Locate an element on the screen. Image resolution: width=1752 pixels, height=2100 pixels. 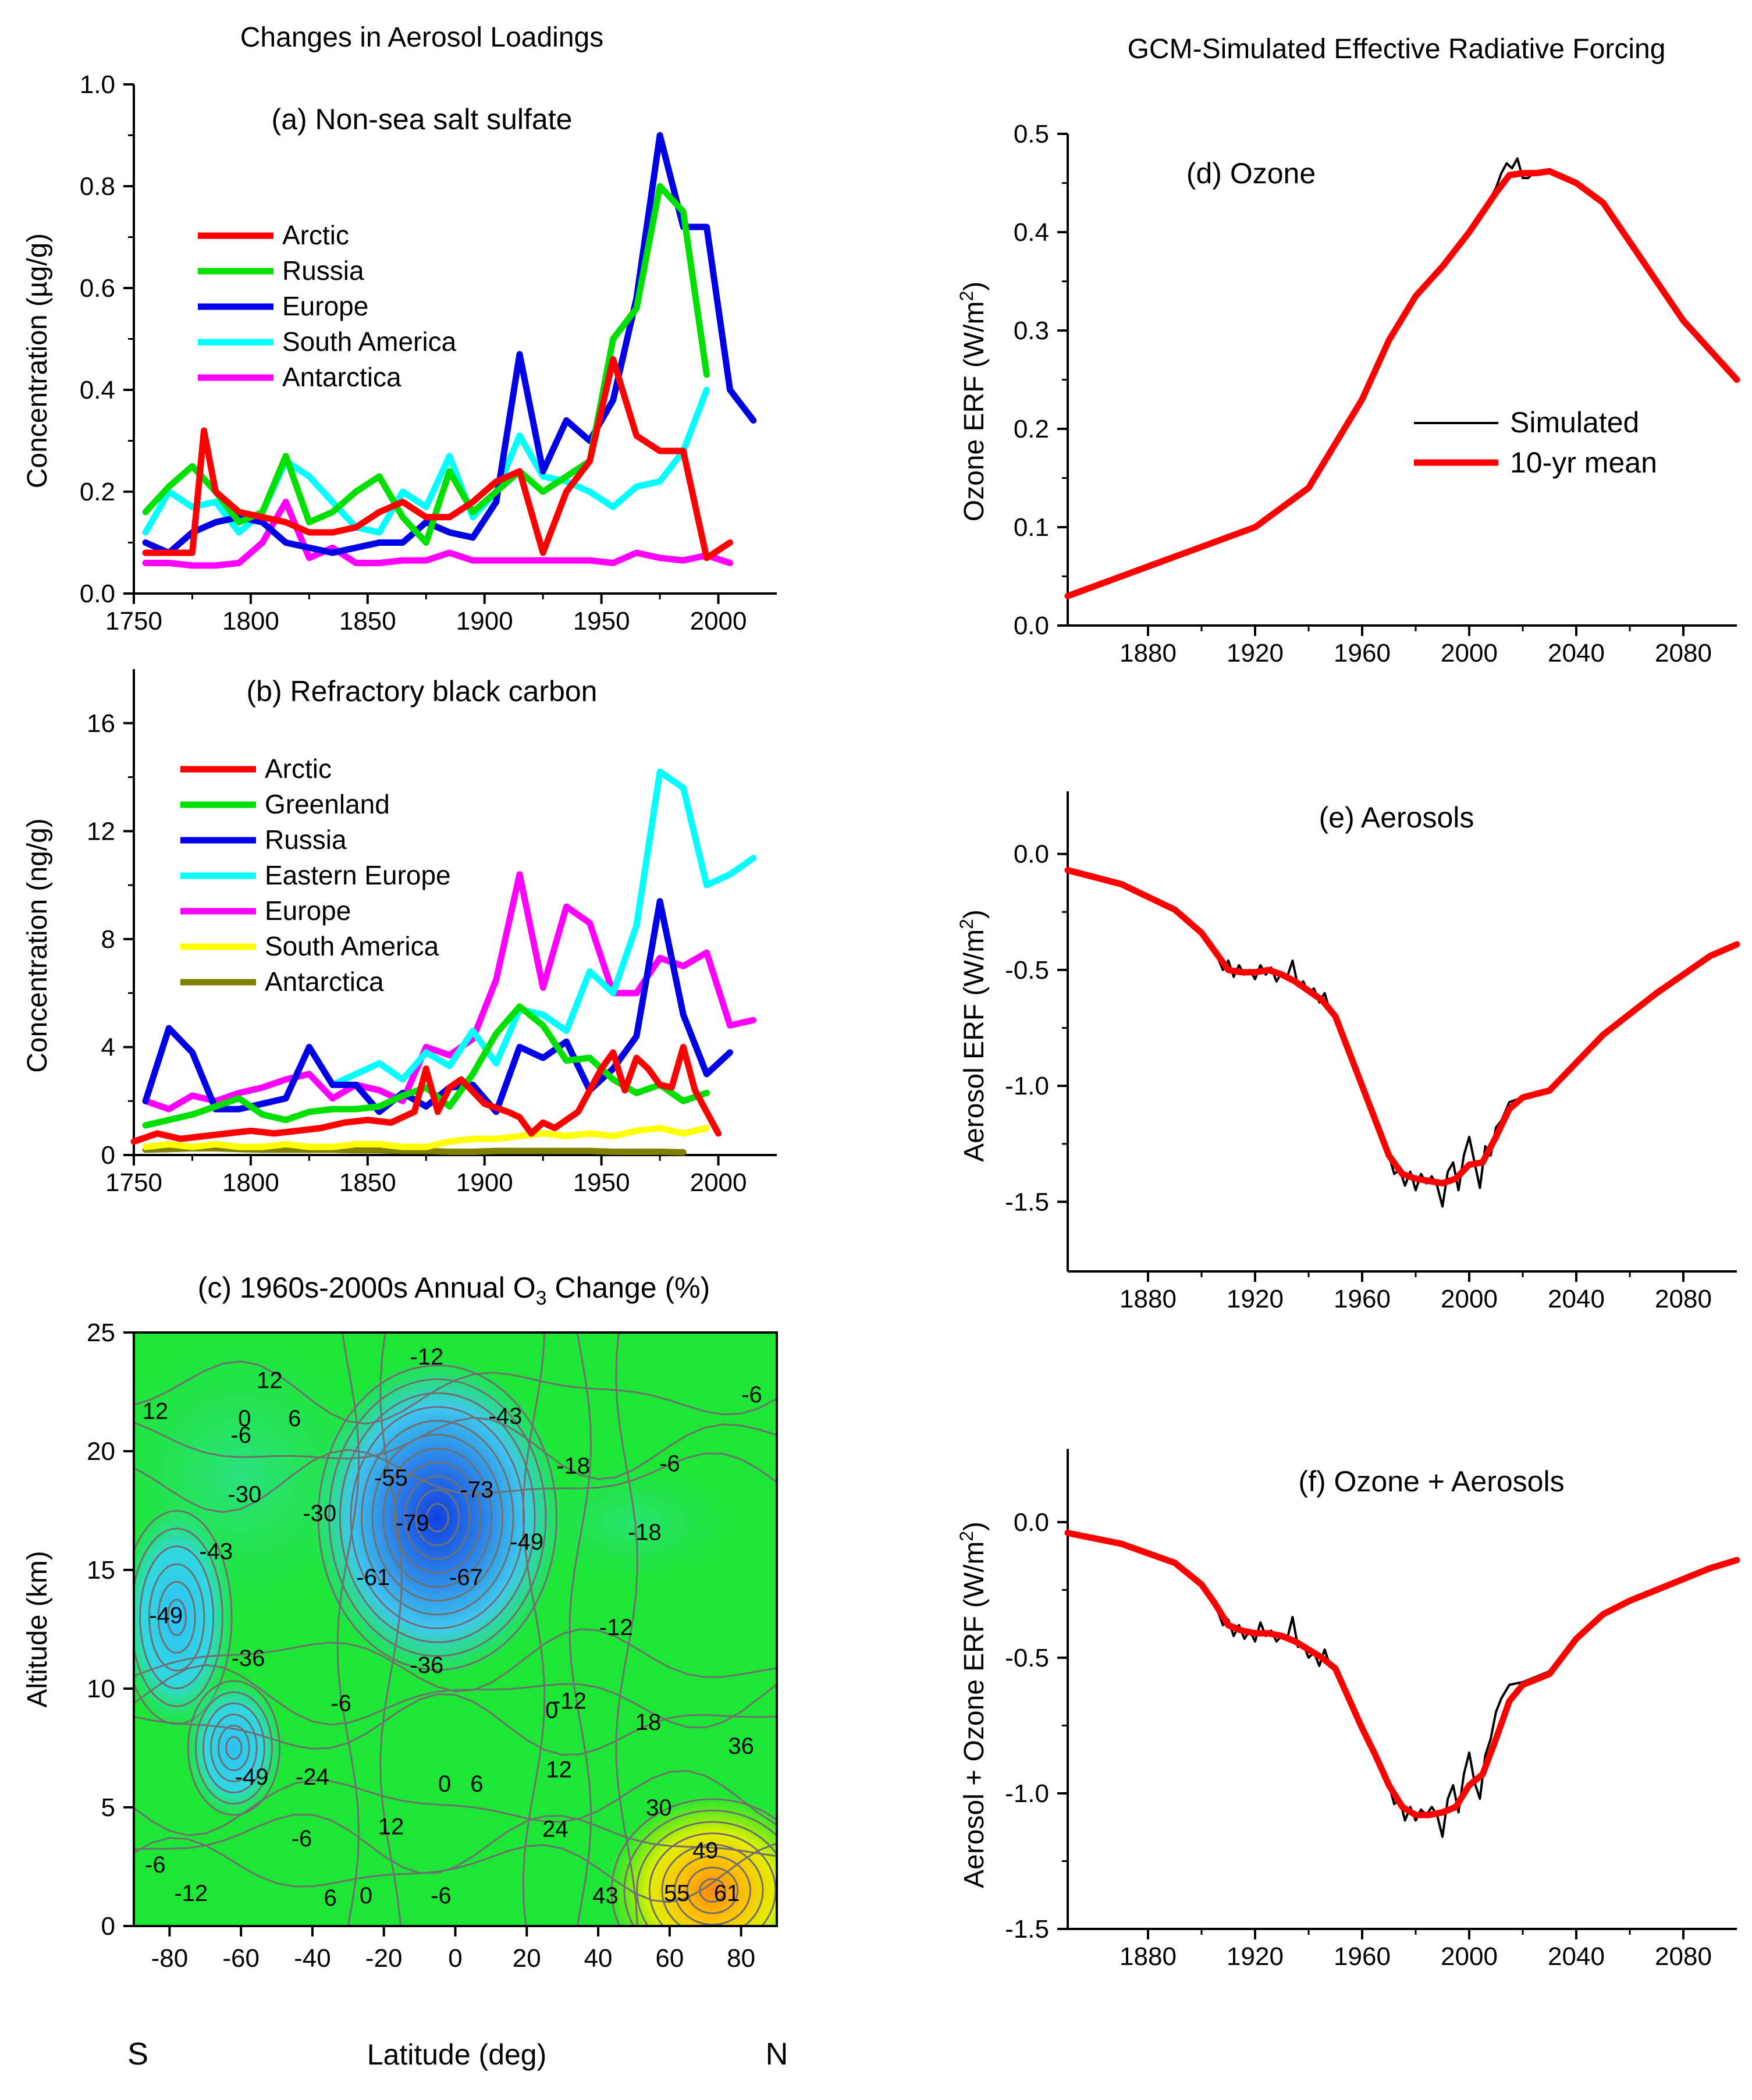
contour-label: -43 is located at coordinates (216, 1551).